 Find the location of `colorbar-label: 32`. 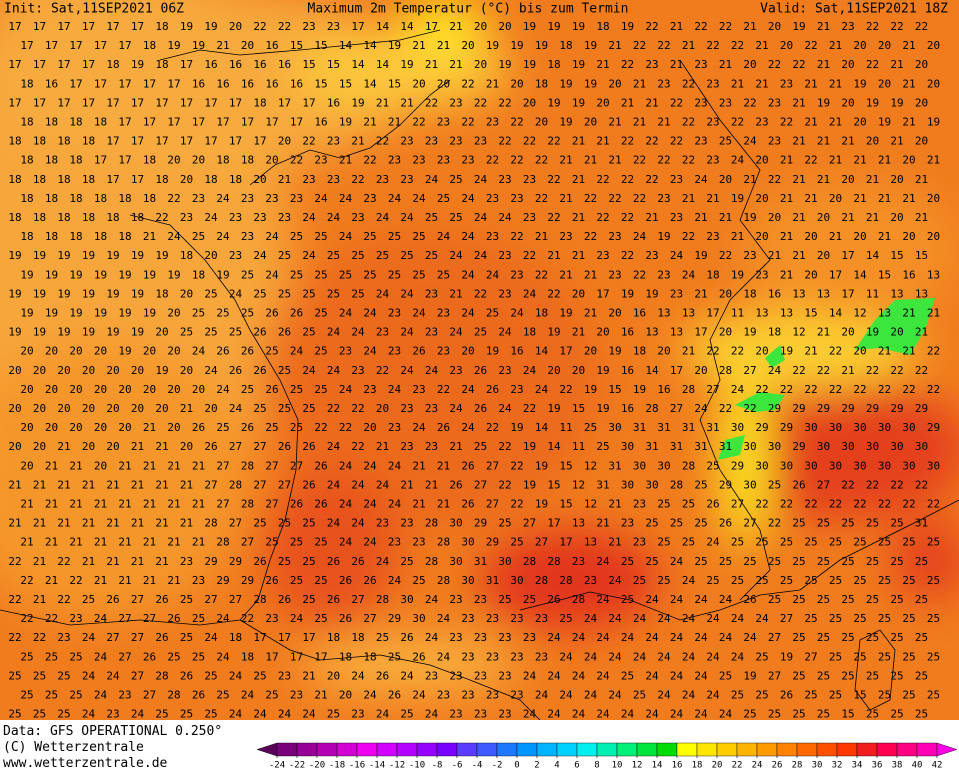

colorbar-label: 32 is located at coordinates (837, 766).